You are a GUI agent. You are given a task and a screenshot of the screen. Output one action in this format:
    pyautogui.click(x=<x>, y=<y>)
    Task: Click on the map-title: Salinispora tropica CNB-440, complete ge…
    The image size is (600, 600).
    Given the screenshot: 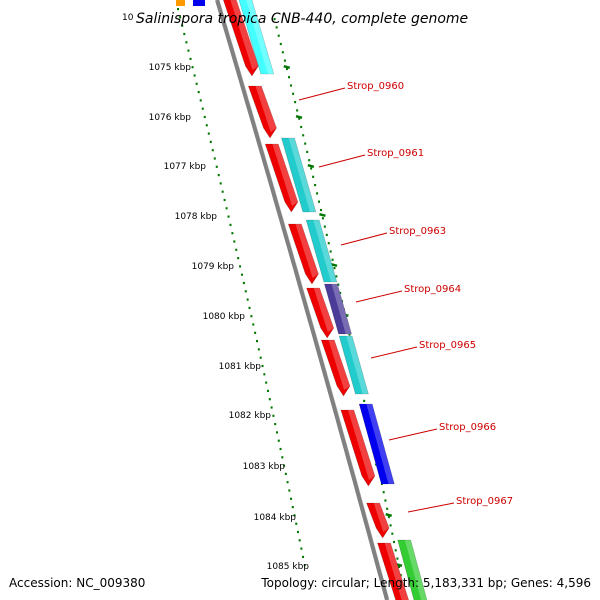 What is the action you would take?
    pyautogui.click(x=302, y=19)
    